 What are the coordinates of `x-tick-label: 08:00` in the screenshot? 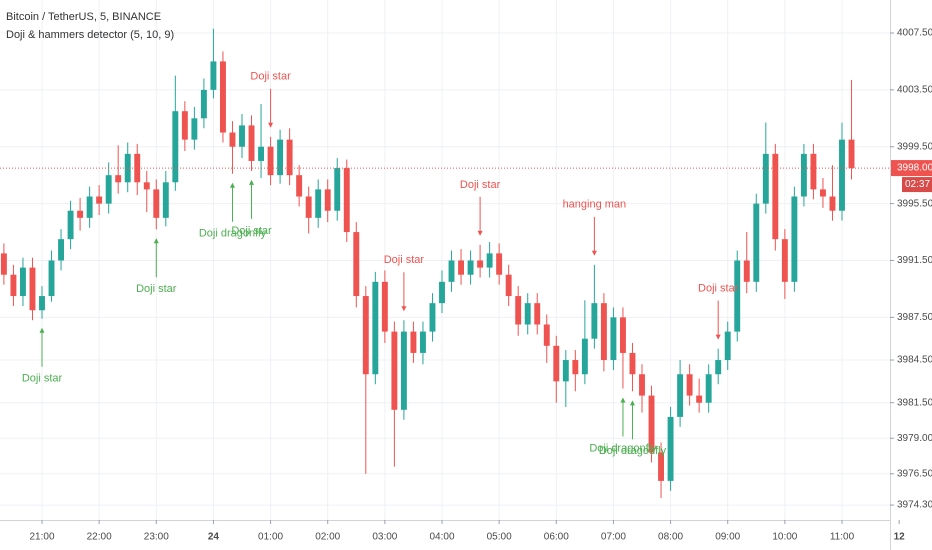 It's located at (670, 537).